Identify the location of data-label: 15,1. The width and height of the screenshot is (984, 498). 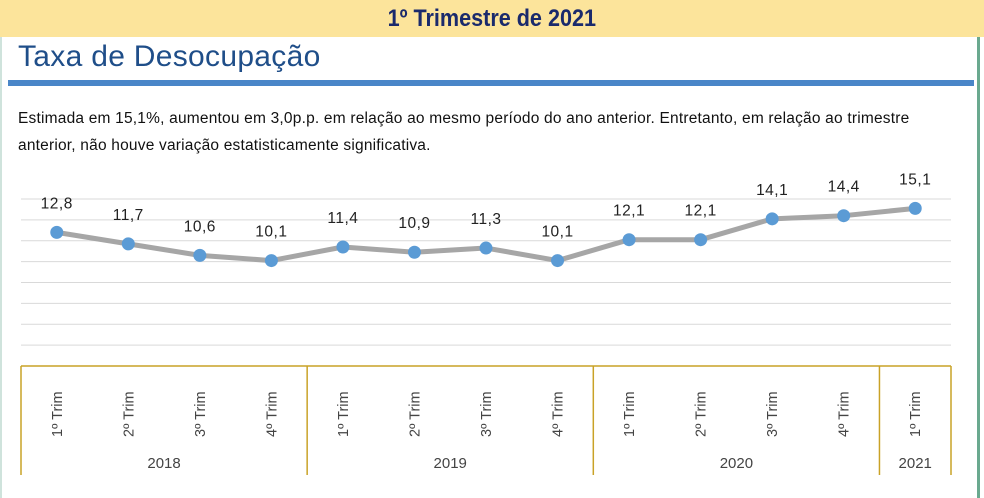
(915, 179).